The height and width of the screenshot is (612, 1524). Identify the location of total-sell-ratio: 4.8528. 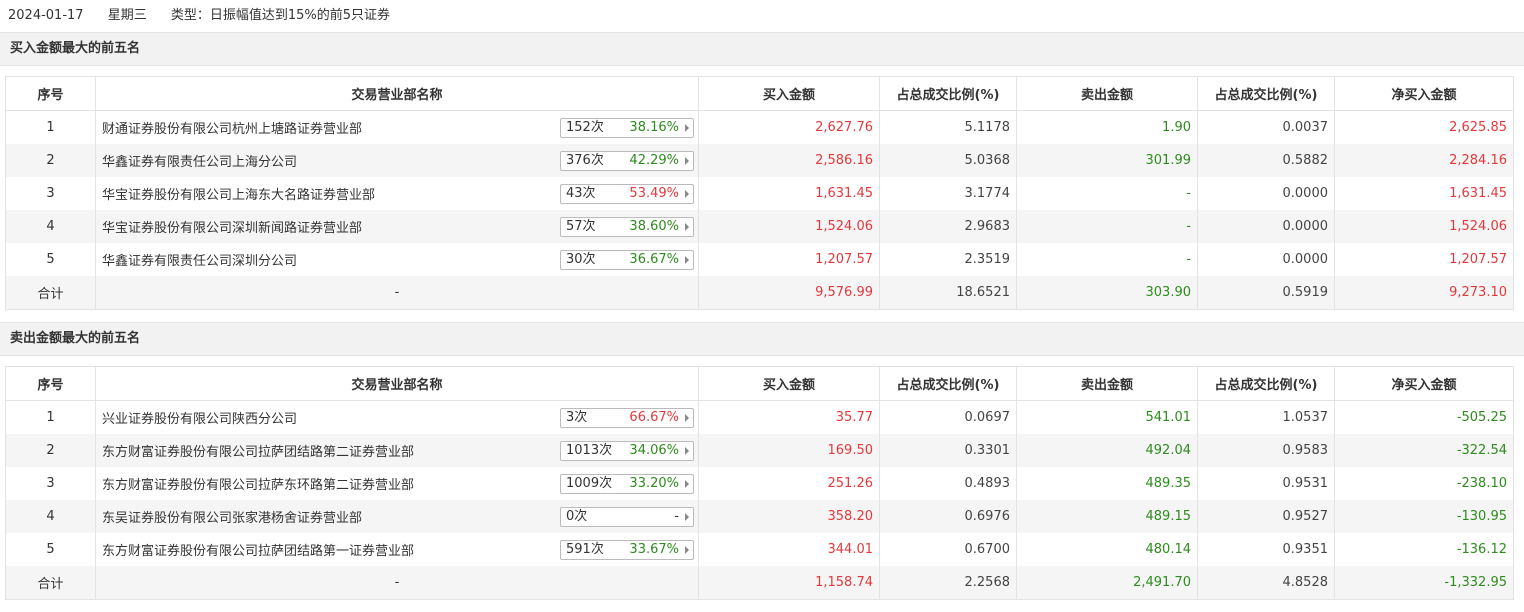
(1266, 583).